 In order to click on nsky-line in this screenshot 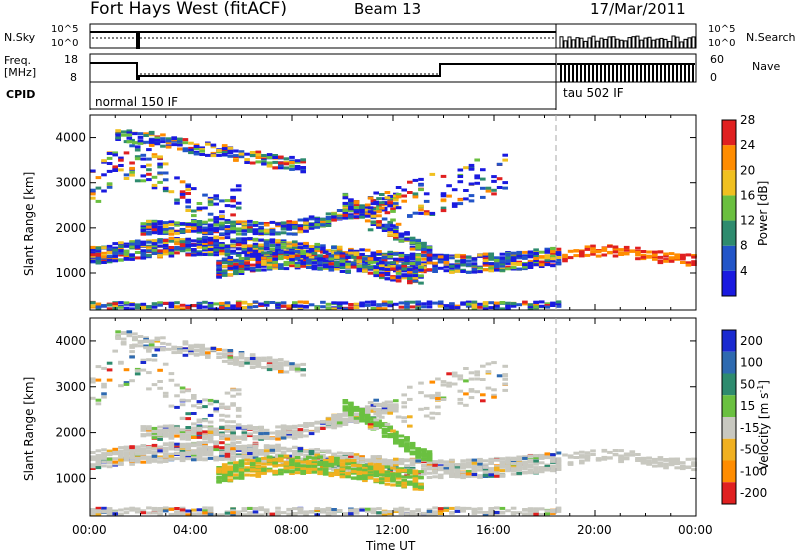, I will do `click(323, 40)`.